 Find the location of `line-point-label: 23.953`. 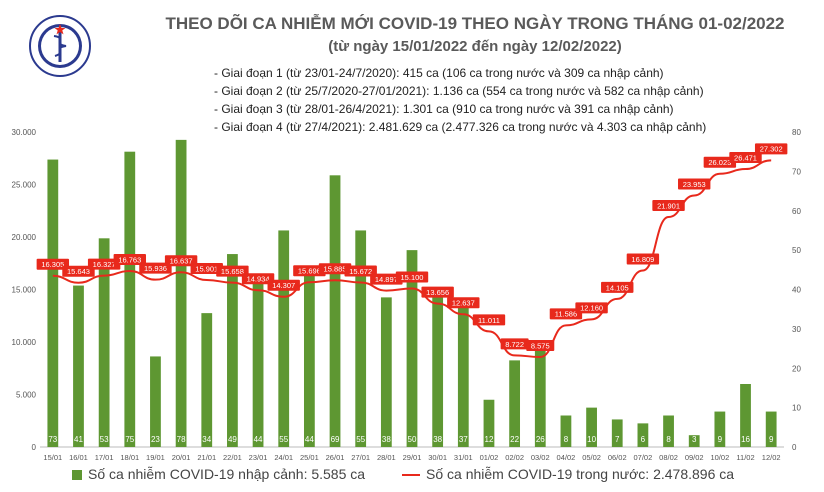

line-point-label: 23.953 is located at coordinates (694, 184).